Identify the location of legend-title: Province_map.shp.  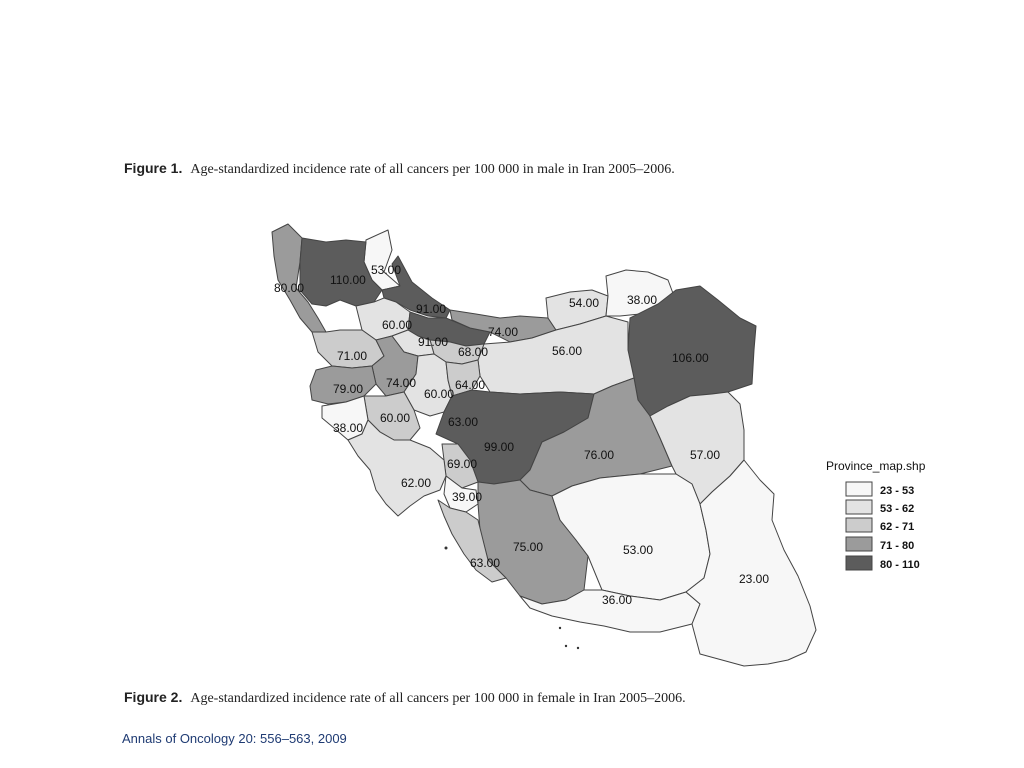
(876, 466).